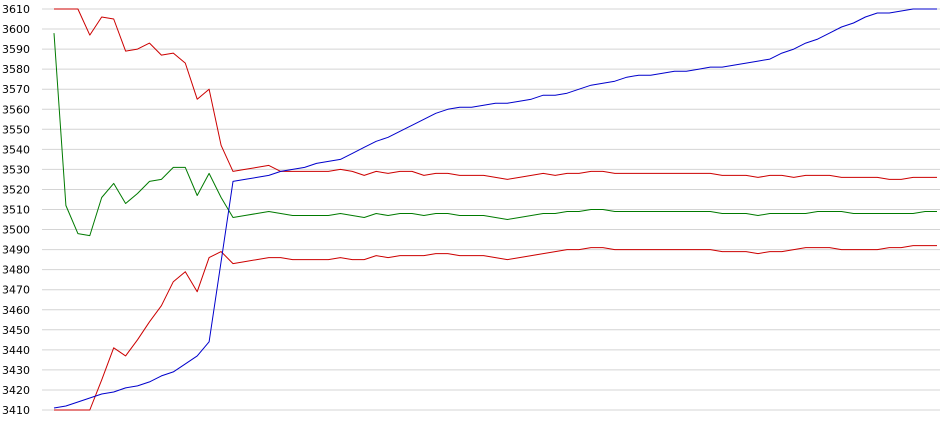 This screenshot has width=950, height=435. Describe the element at coordinates (16, 270) in the screenshot. I see `y-tick-label: 3480` at that location.